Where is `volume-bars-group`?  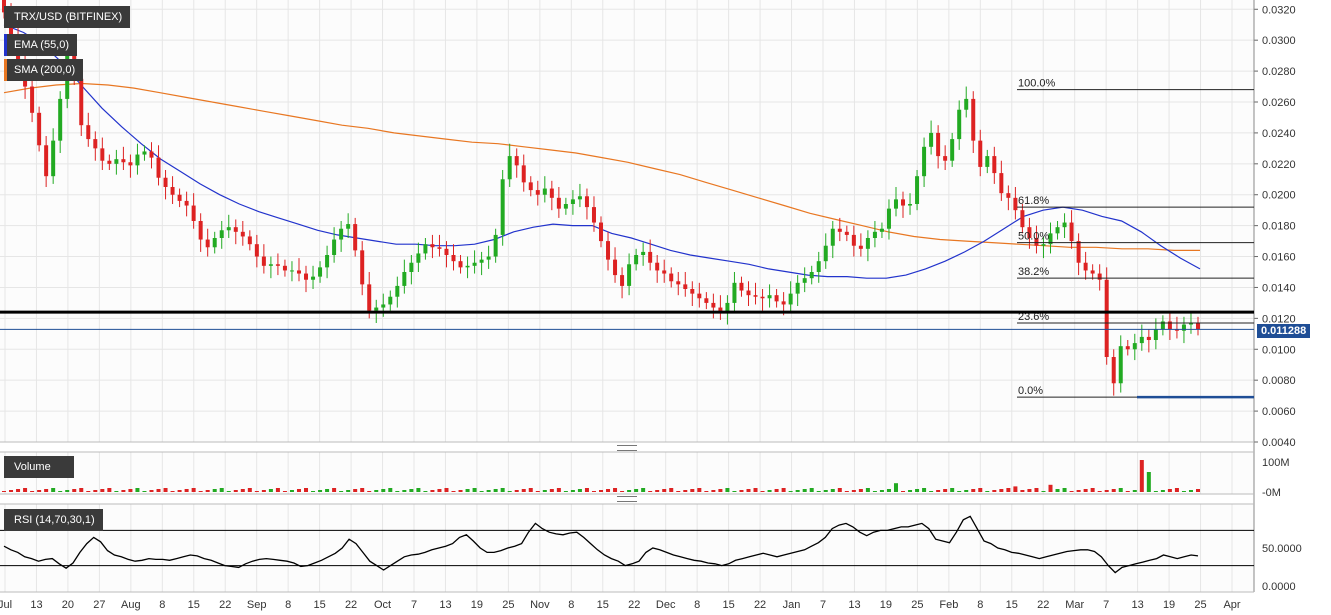 volume-bars-group is located at coordinates (601, 476).